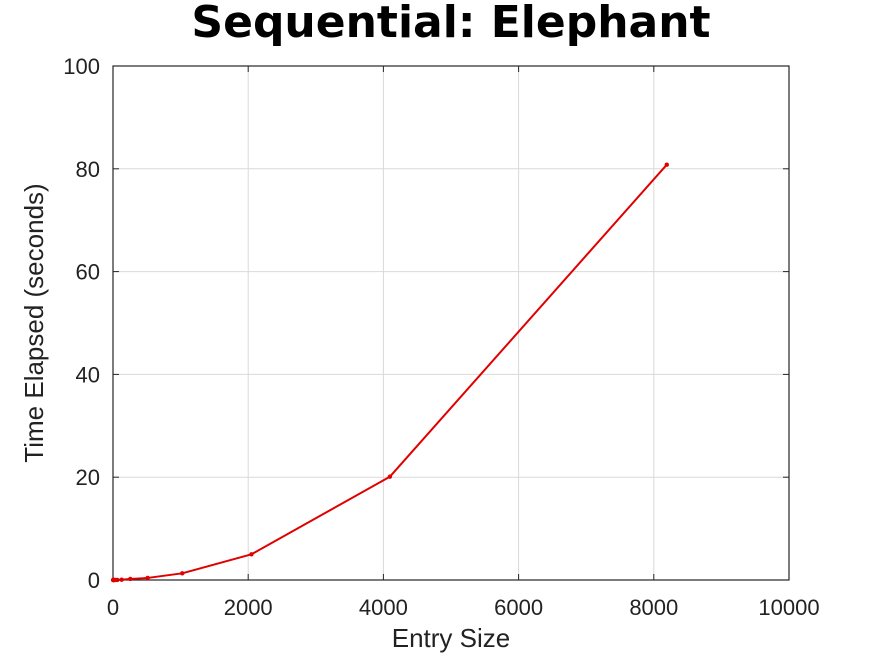  What do you see at coordinates (451, 638) in the screenshot?
I see `x-axis-label: Entry Size` at bounding box center [451, 638].